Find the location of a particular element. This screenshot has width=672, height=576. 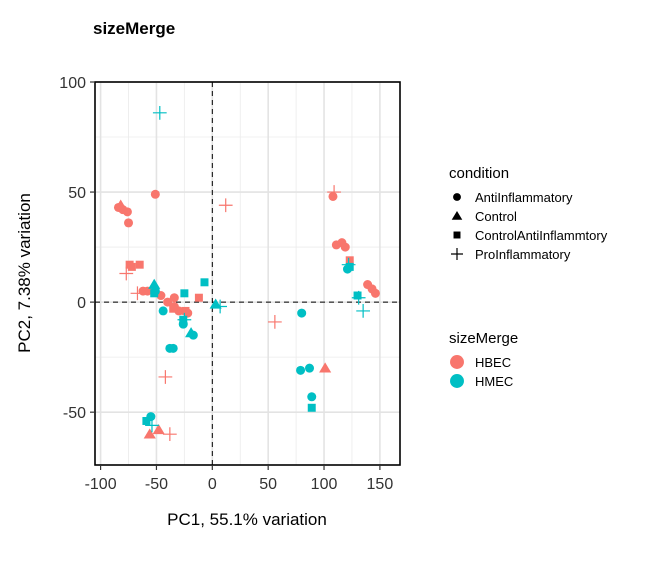

legend-label-antiinflammatory: AntiInflammatory is located at coordinates (524, 197).